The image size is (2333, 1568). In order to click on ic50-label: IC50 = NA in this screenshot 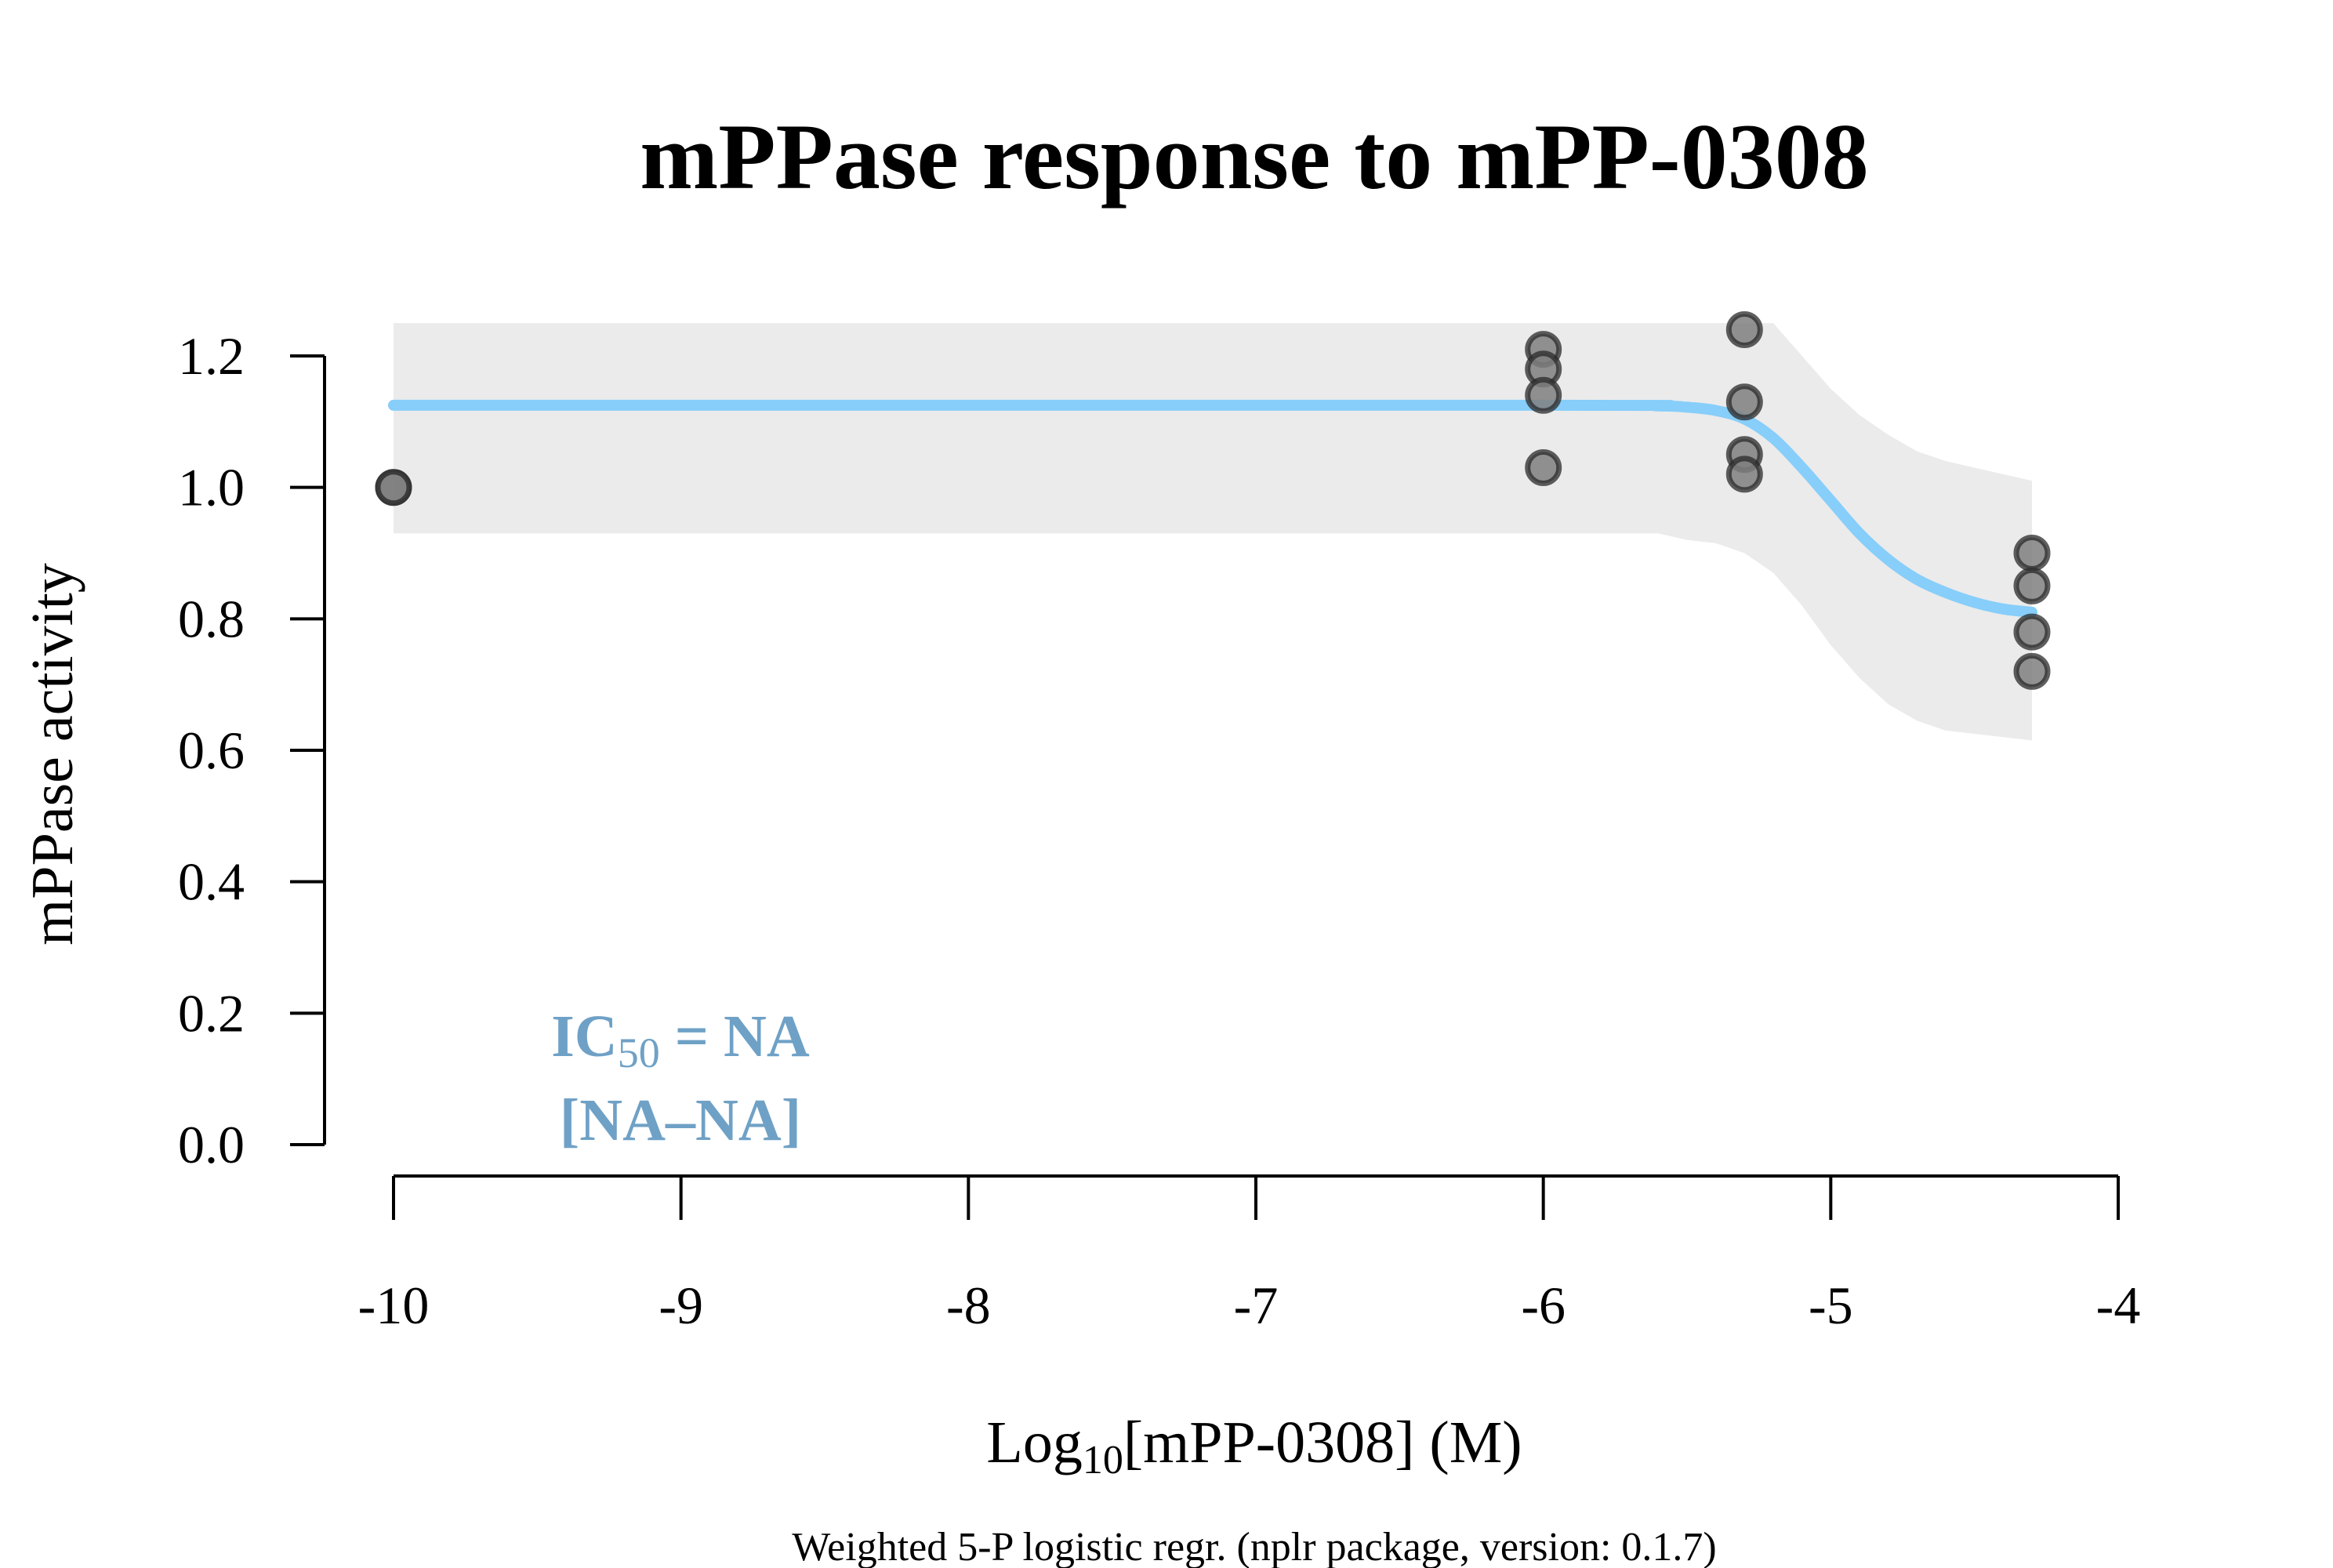, I will do `click(680, 1040)`.